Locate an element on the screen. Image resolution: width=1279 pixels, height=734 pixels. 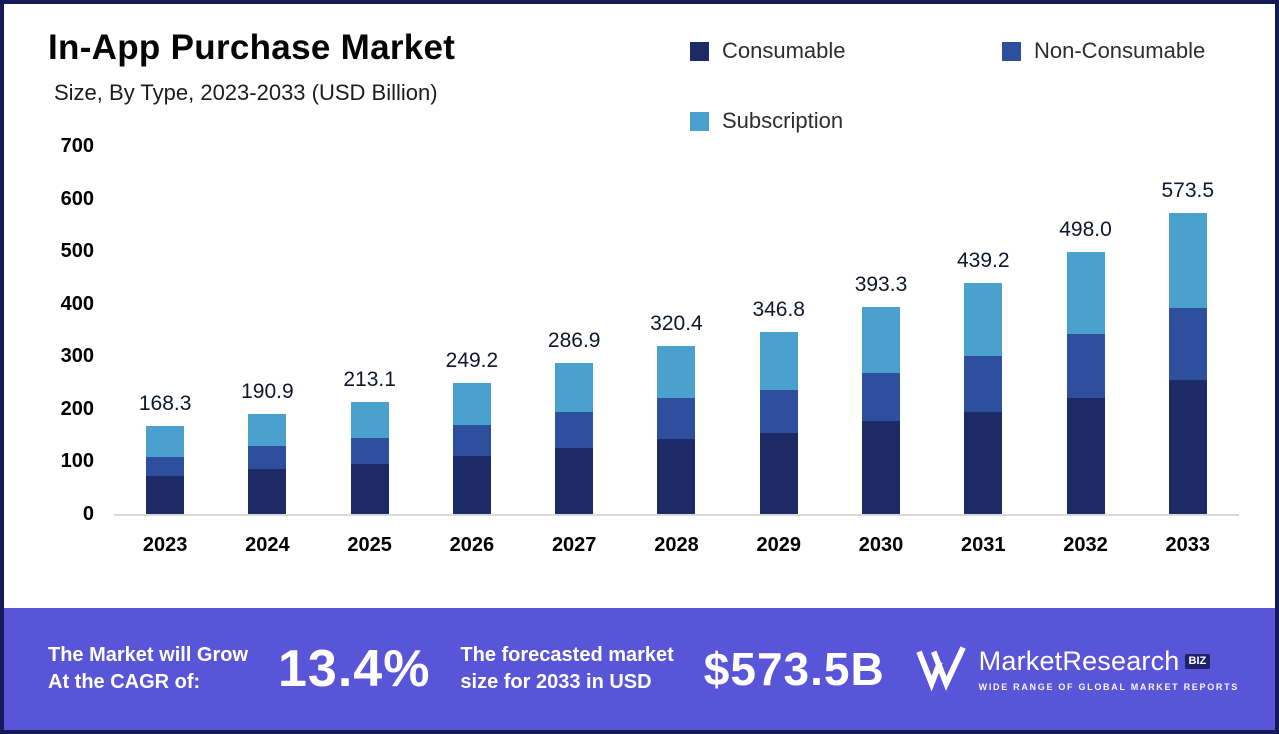
y-tick-label: 700 is located at coordinates (77, 146).